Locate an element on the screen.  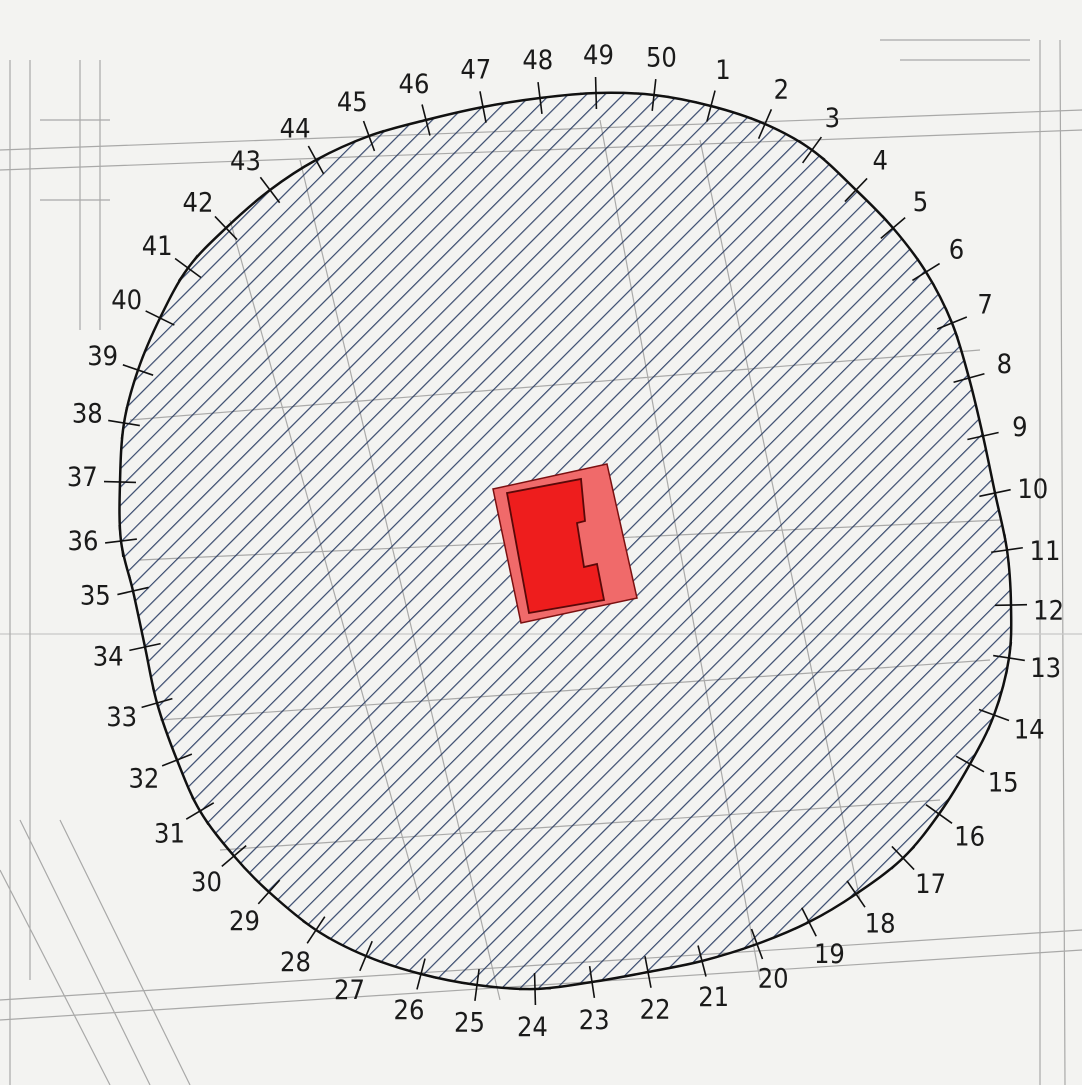
boundary-point-label: 24 is located at coordinates (532, 1027).